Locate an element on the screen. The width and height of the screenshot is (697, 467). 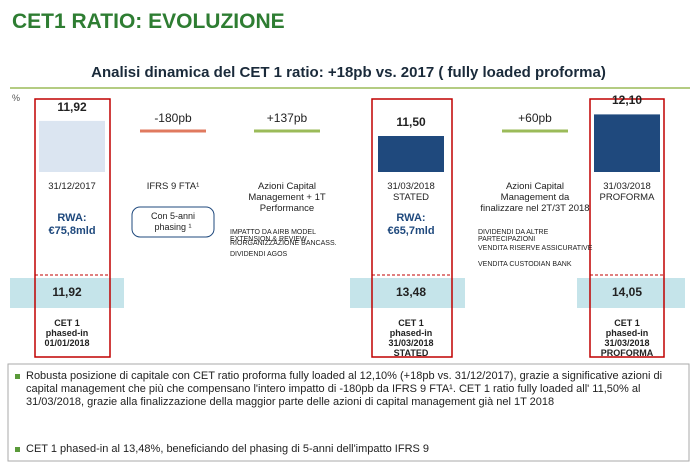
rwa: €75,8mld is located at coordinates (72, 231).